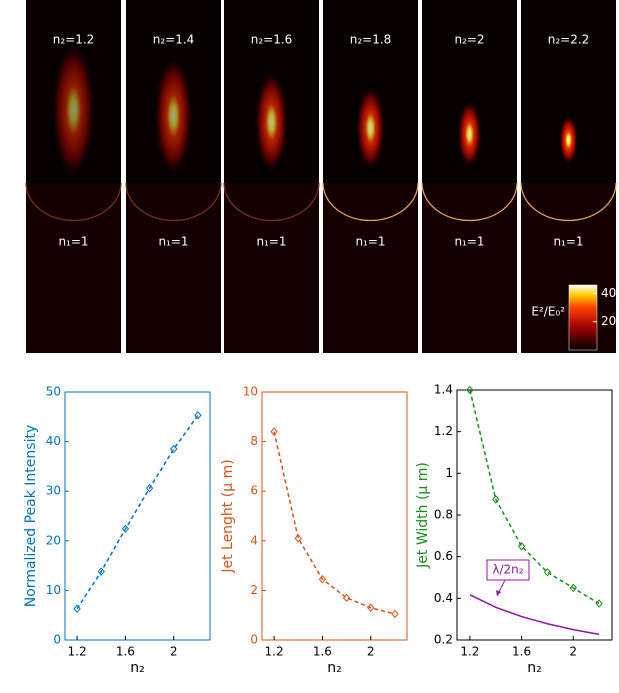  I want to click on y-tick-label: 1.2, so click(443, 431).